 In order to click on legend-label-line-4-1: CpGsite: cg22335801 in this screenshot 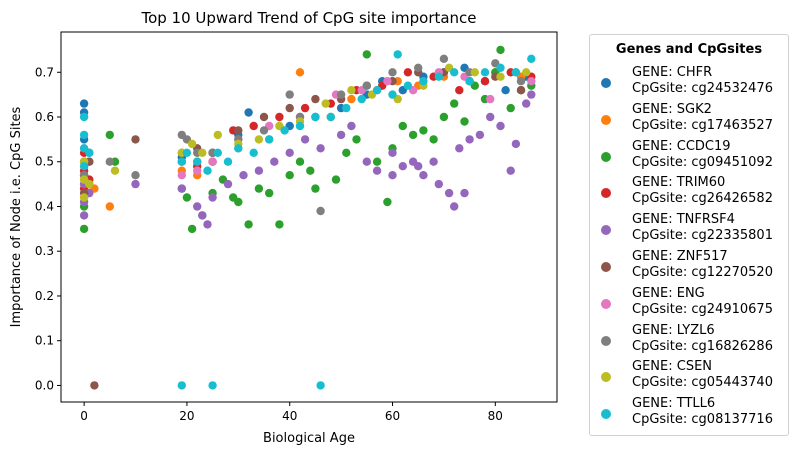, I will do `click(702, 236)`.